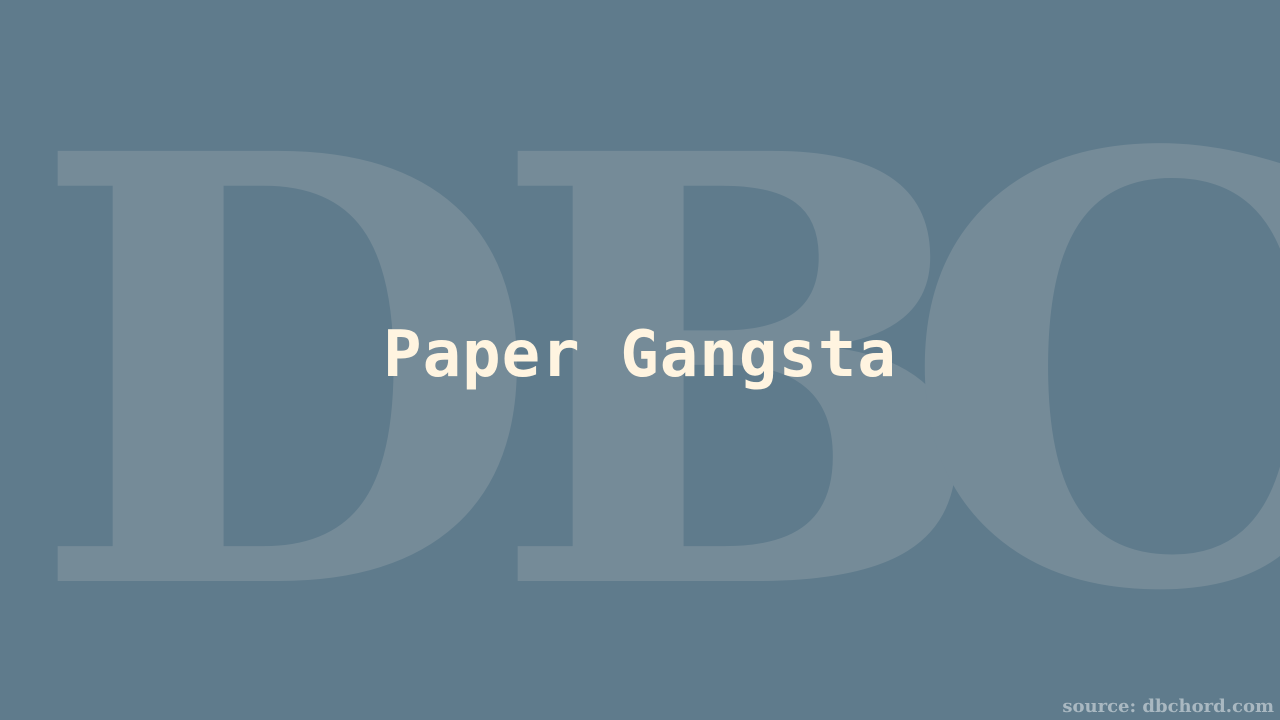  What do you see at coordinates (640, 355) in the screenshot?
I see `song-title: Paper Gangsta` at bounding box center [640, 355].